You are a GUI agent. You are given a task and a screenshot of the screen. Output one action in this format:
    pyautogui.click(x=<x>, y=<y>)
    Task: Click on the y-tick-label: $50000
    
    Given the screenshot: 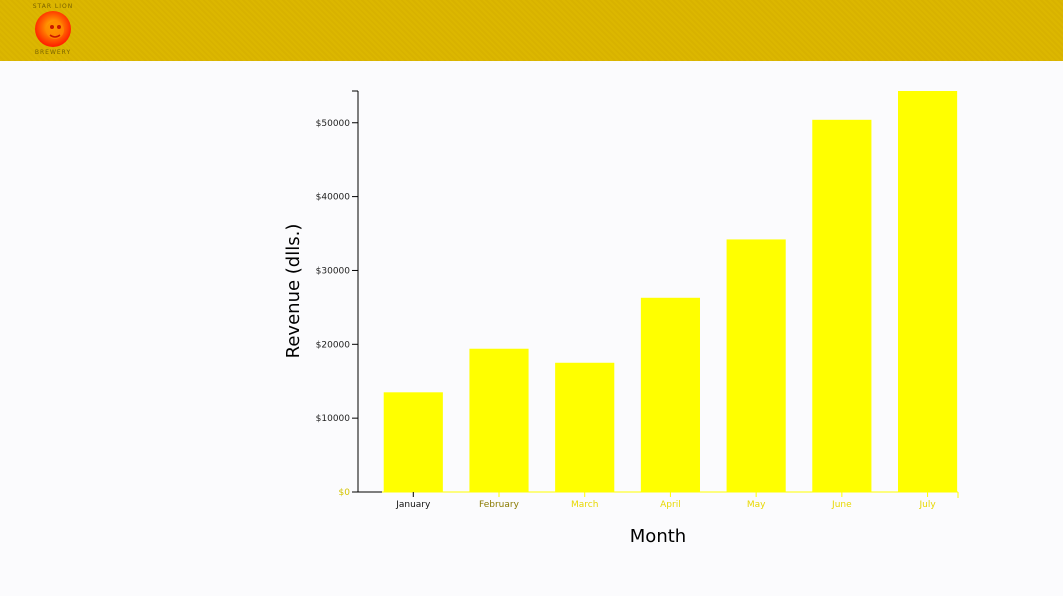 What is the action you would take?
    pyautogui.click(x=333, y=124)
    